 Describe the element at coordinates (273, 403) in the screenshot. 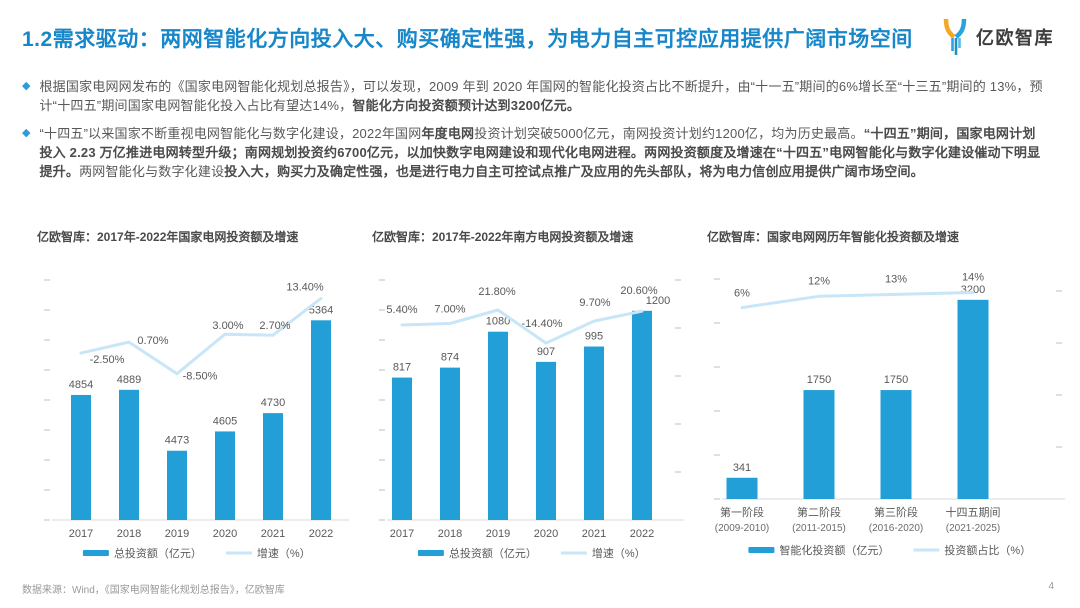

I see `chart-label: 4730` at that location.